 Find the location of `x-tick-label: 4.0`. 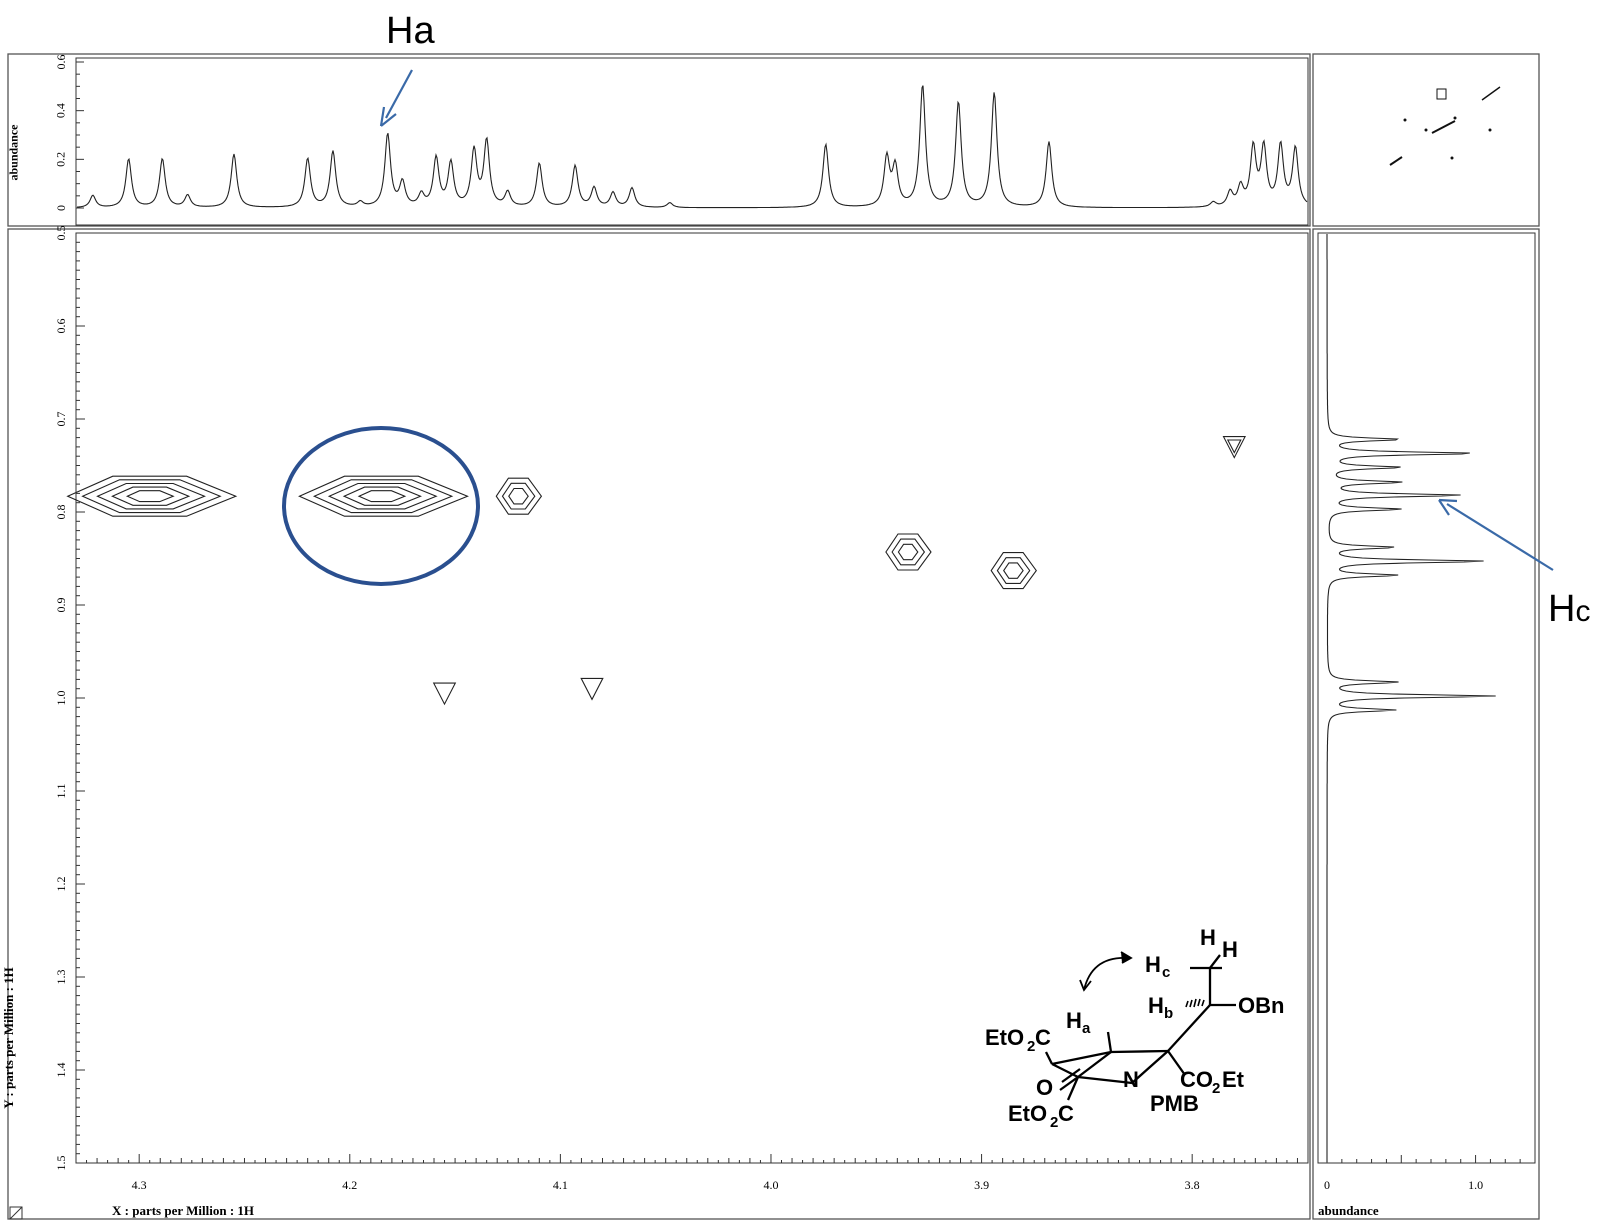

x-tick-label: 4.0 is located at coordinates (770, 1185).